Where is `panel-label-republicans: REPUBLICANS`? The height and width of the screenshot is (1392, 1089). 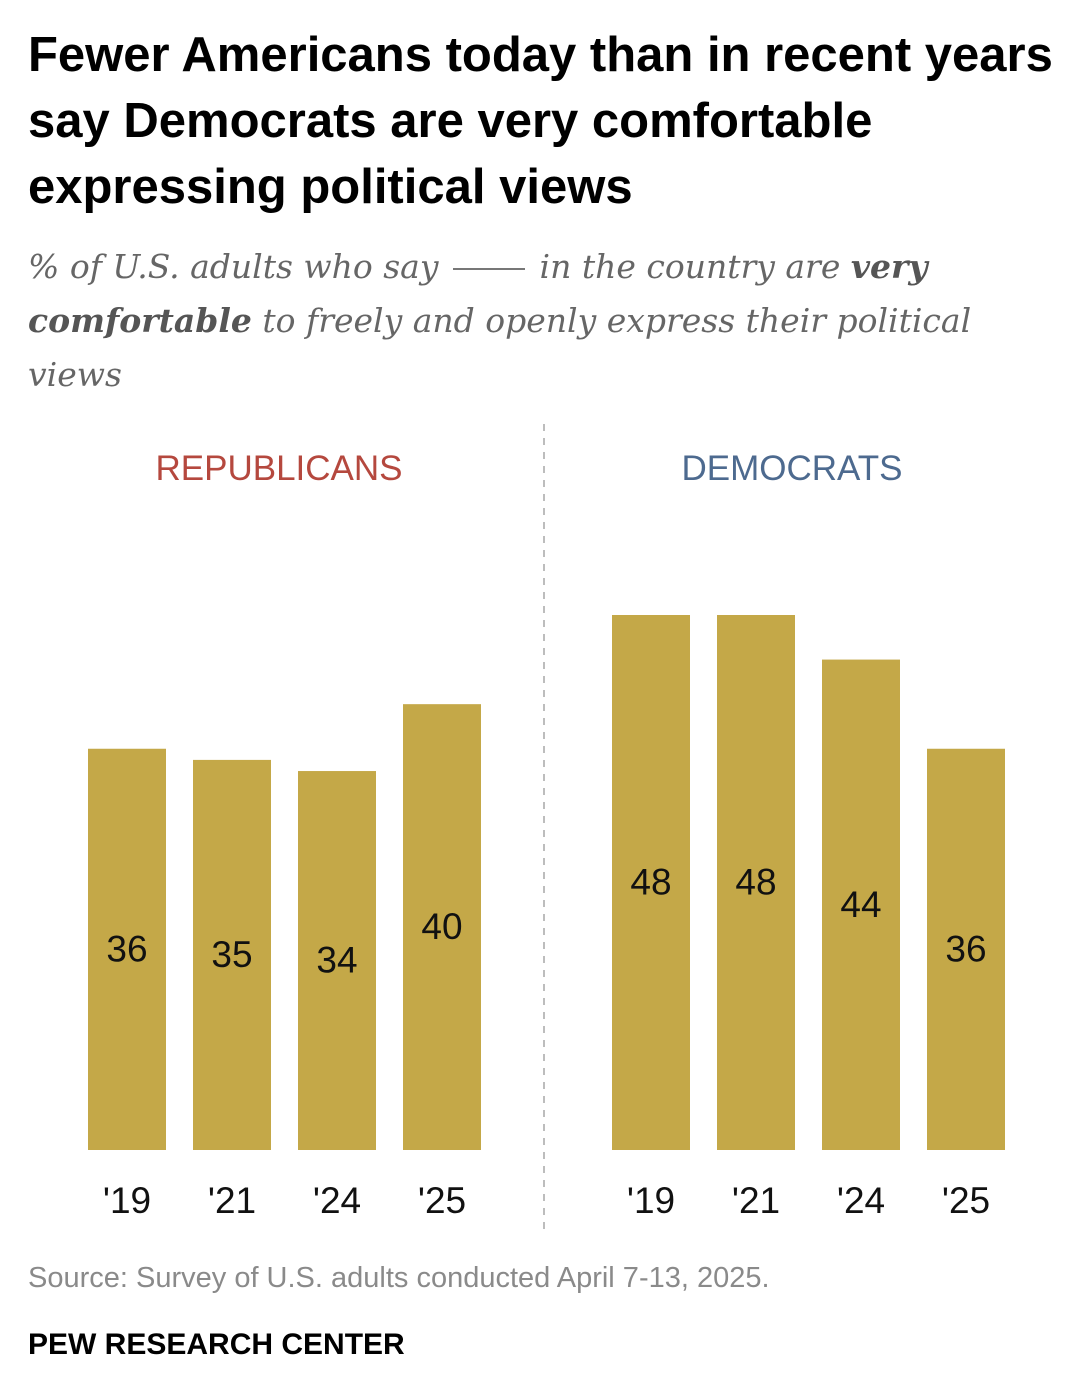
panel-label-republicans: REPUBLICANS is located at coordinates (278, 468).